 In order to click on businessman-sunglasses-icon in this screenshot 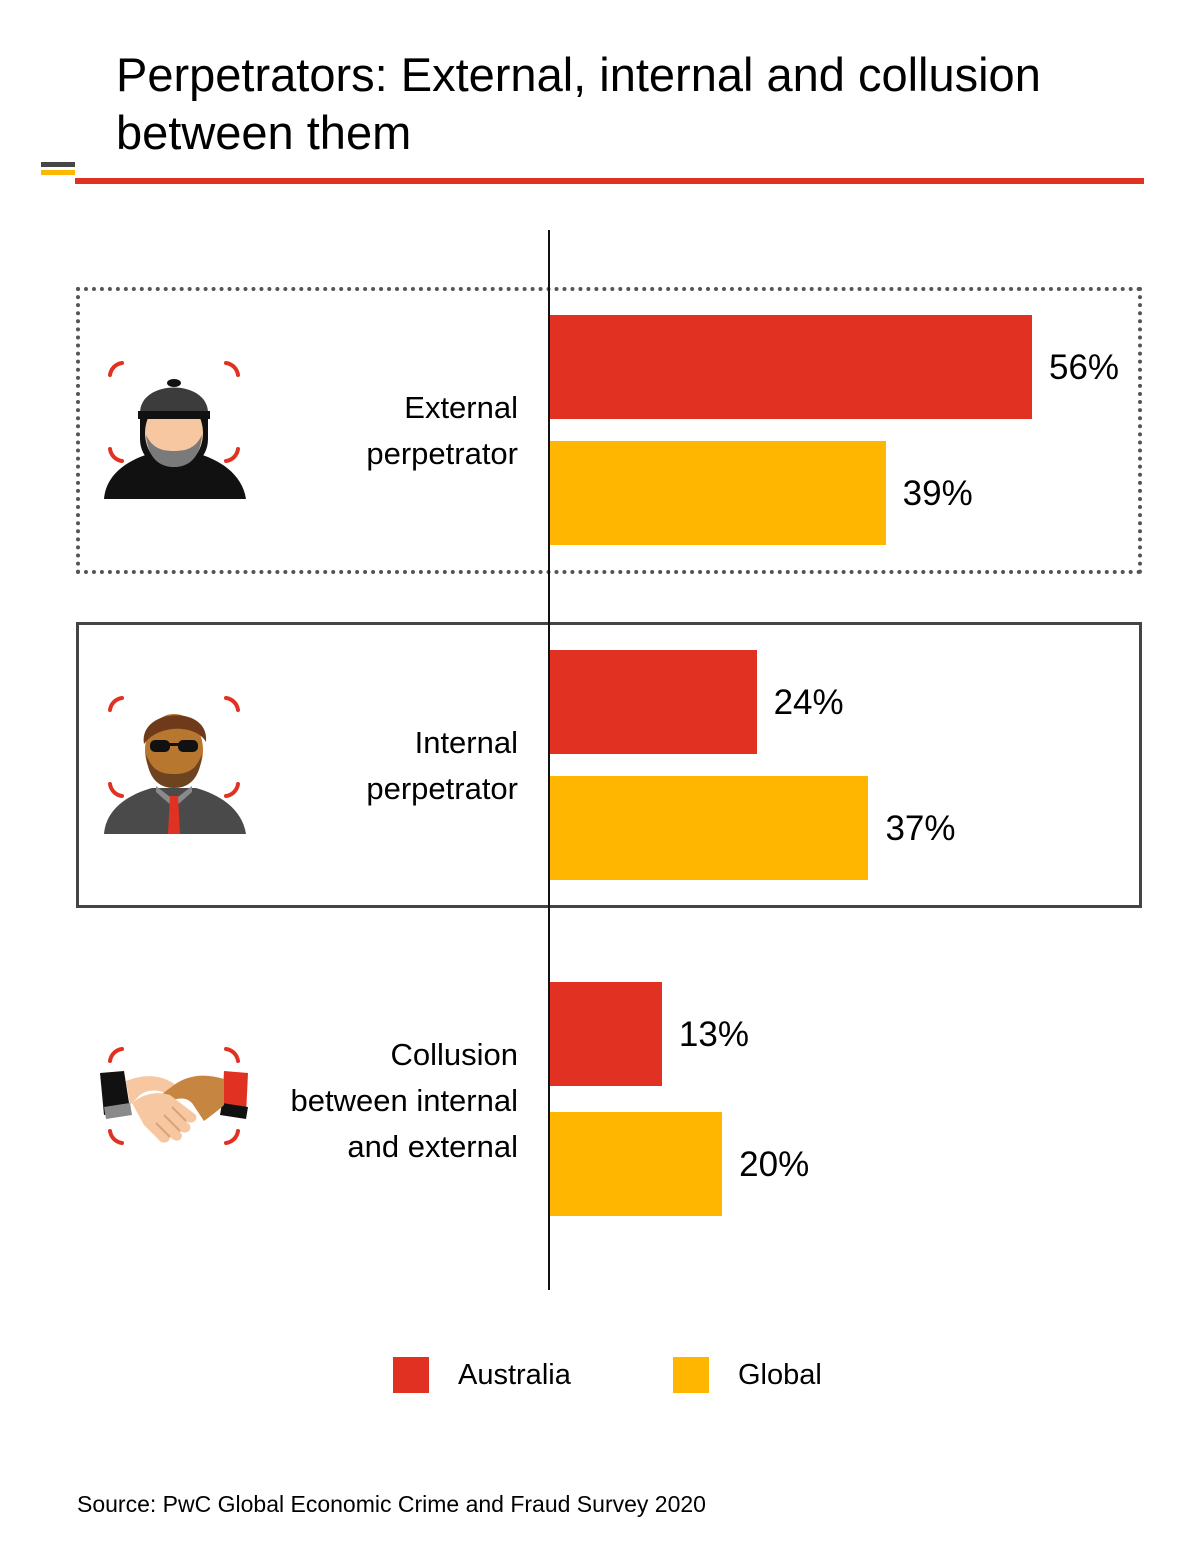, I will do `click(175, 765)`.